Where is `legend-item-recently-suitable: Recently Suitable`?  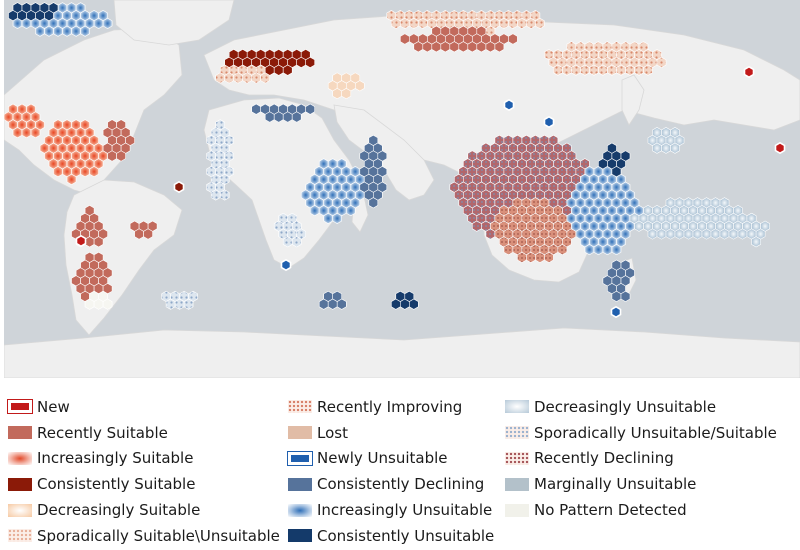 legend-item-recently-suitable: Recently Suitable is located at coordinates (144, 433).